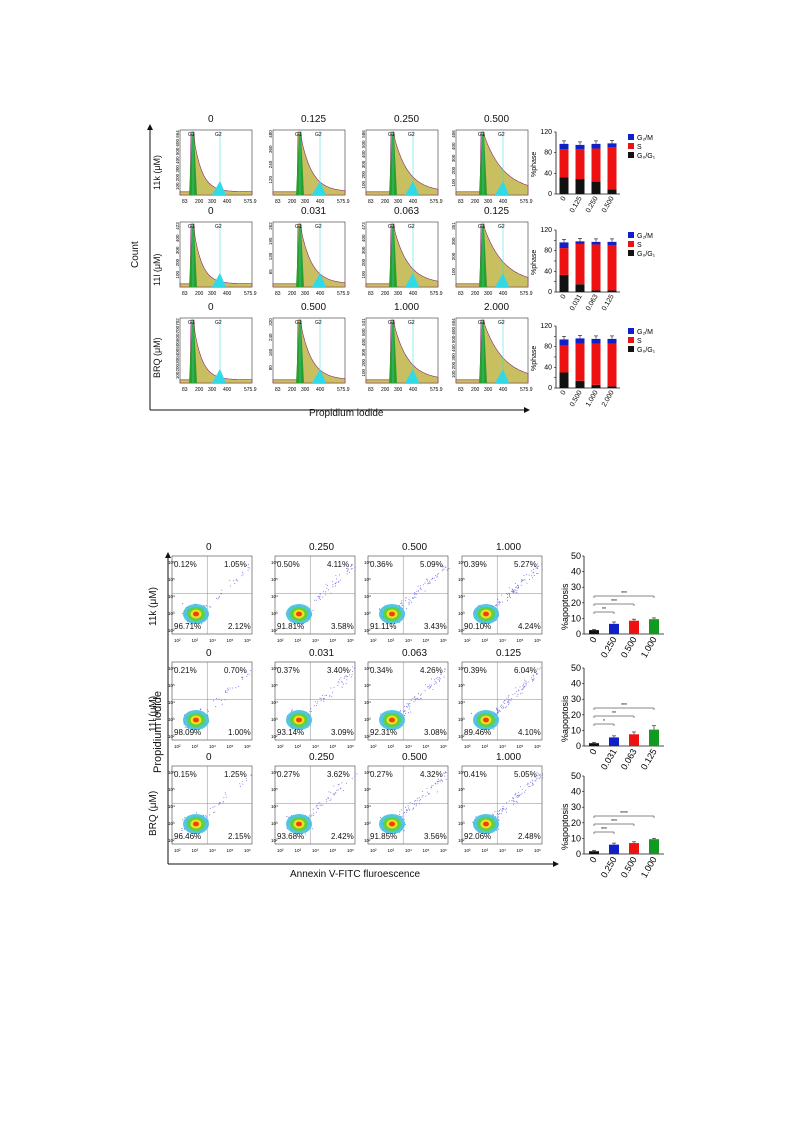  What do you see at coordinates (309, 167) in the screenshot?
I see `histogram-plot: G1 G2 83 200 300 400 575.9 120 240 360 480` at bounding box center [309, 167].